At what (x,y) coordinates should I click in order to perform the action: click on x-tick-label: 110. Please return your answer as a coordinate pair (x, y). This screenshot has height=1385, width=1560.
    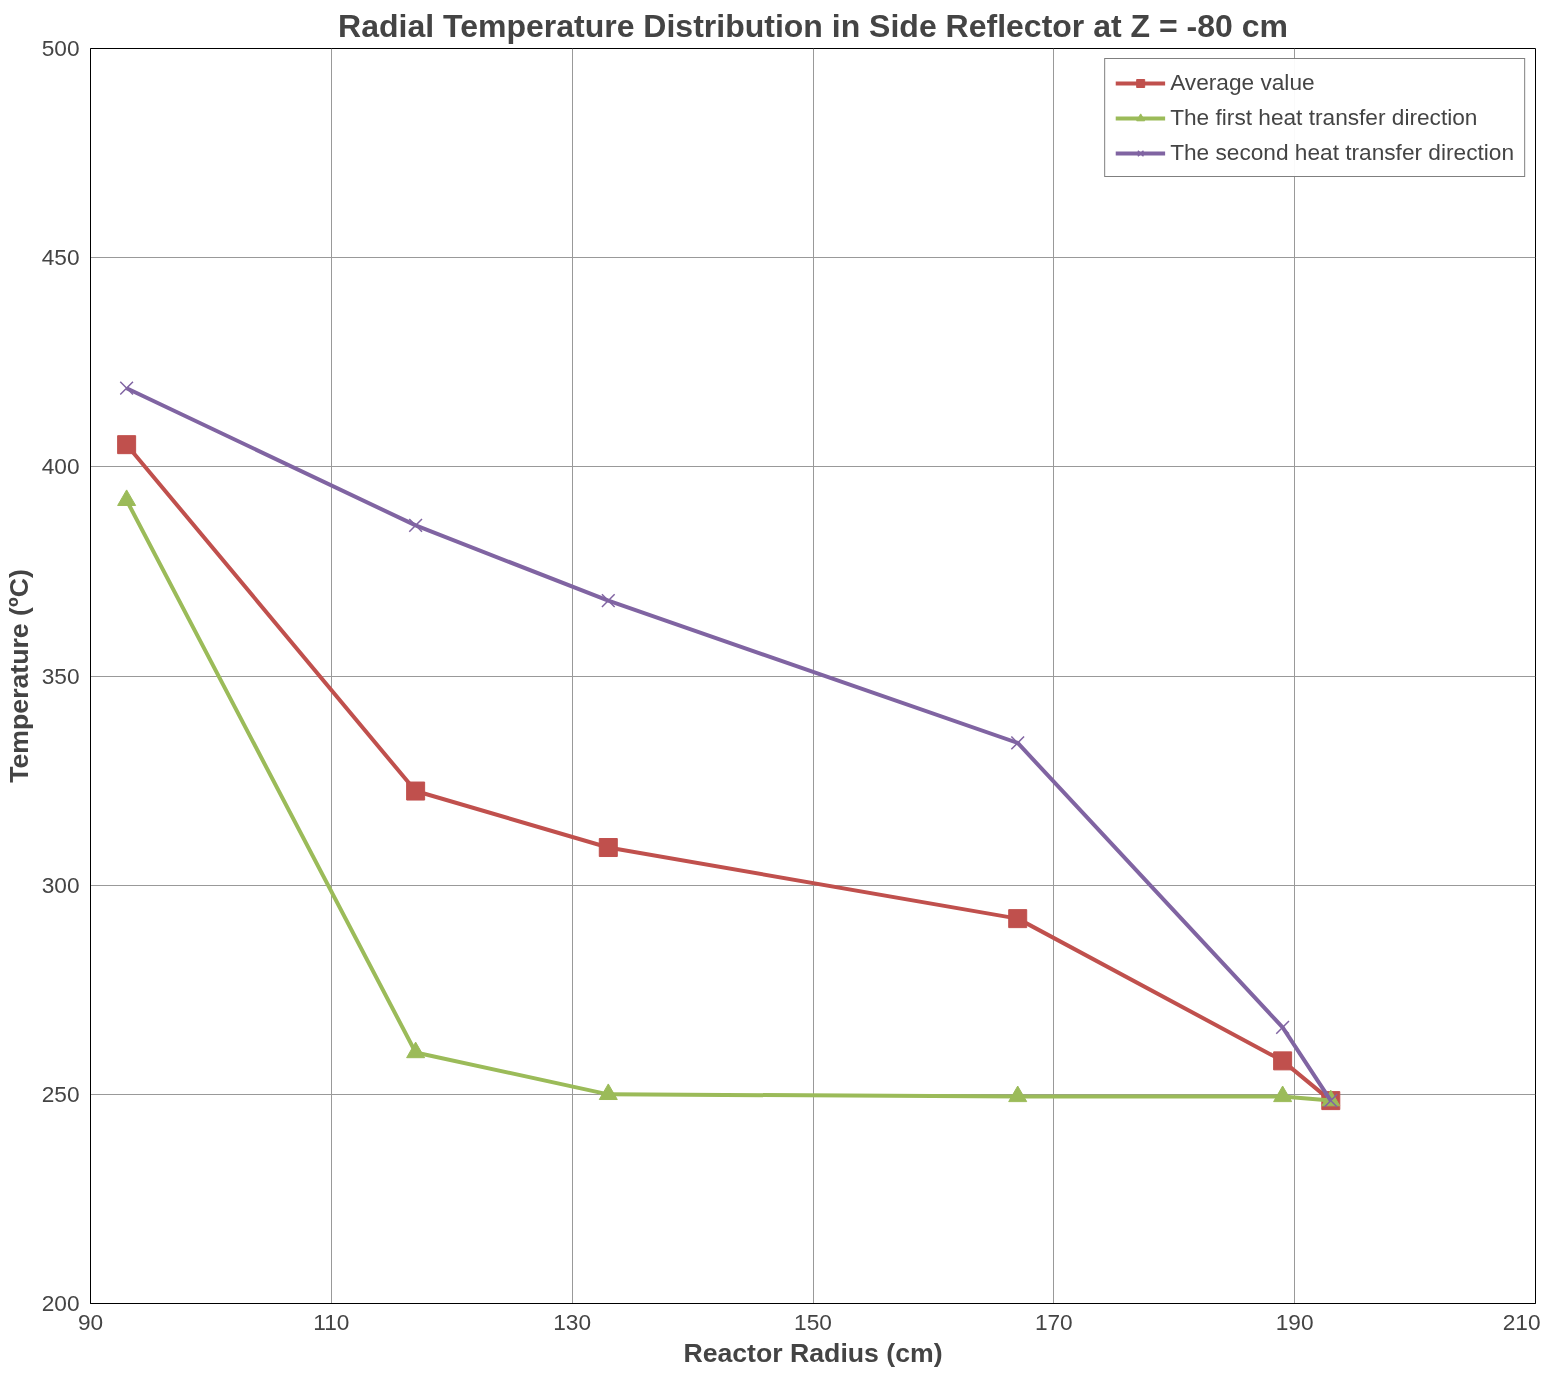
    Looking at the image, I should click on (331, 1321).